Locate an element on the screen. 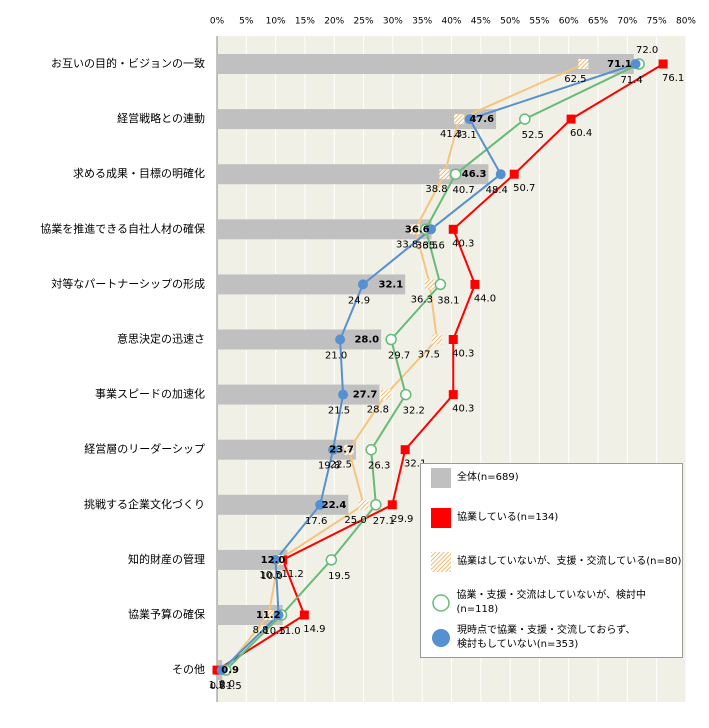  category-label: 協業予算の確保 is located at coordinates (166, 614).